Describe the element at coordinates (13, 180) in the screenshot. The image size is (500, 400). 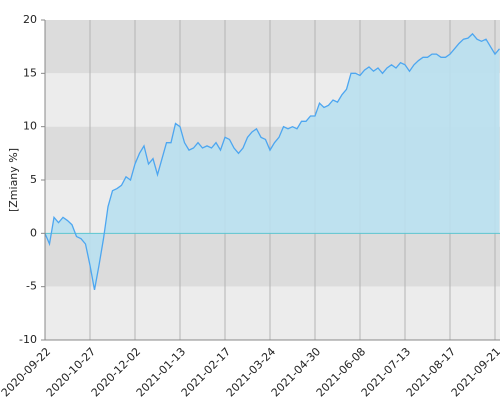
I see `y-axis-label: [Zmiany %]` at that location.